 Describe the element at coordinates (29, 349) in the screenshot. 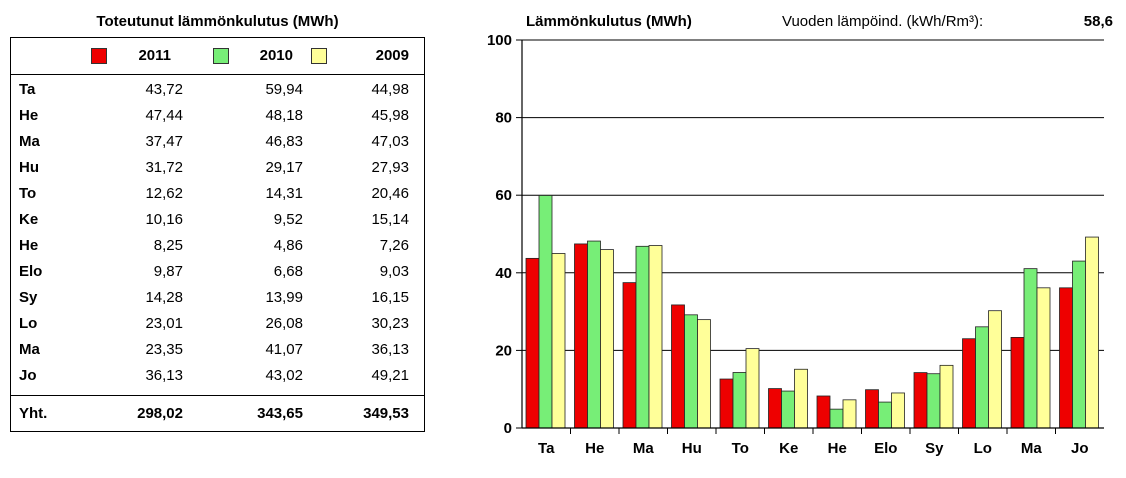

I see `month-cell: Ma` at that location.